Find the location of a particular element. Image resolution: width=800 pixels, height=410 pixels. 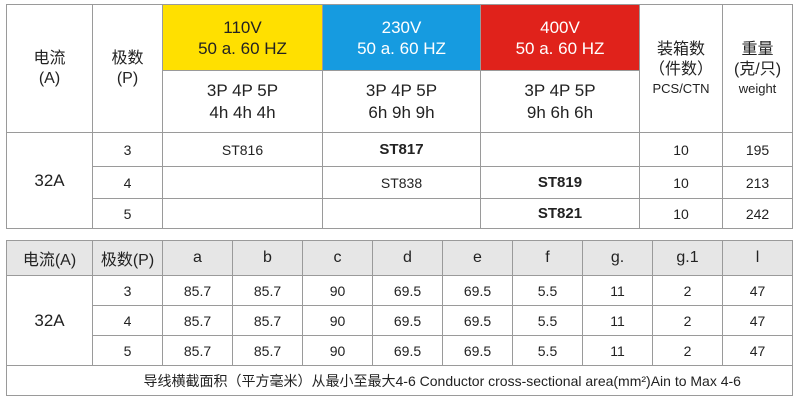

current-header: 电流 (A) is located at coordinates (49, 68).